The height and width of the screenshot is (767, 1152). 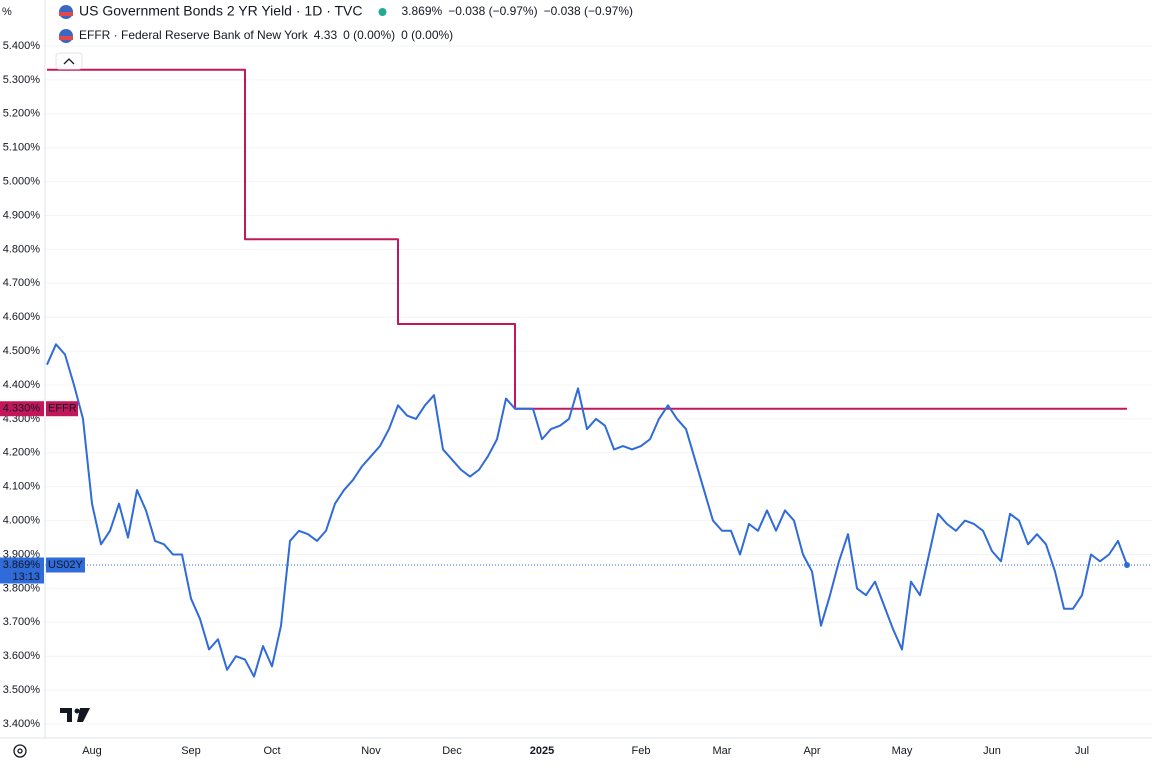 I want to click on x-tick-label: Sep, so click(x=191, y=751).